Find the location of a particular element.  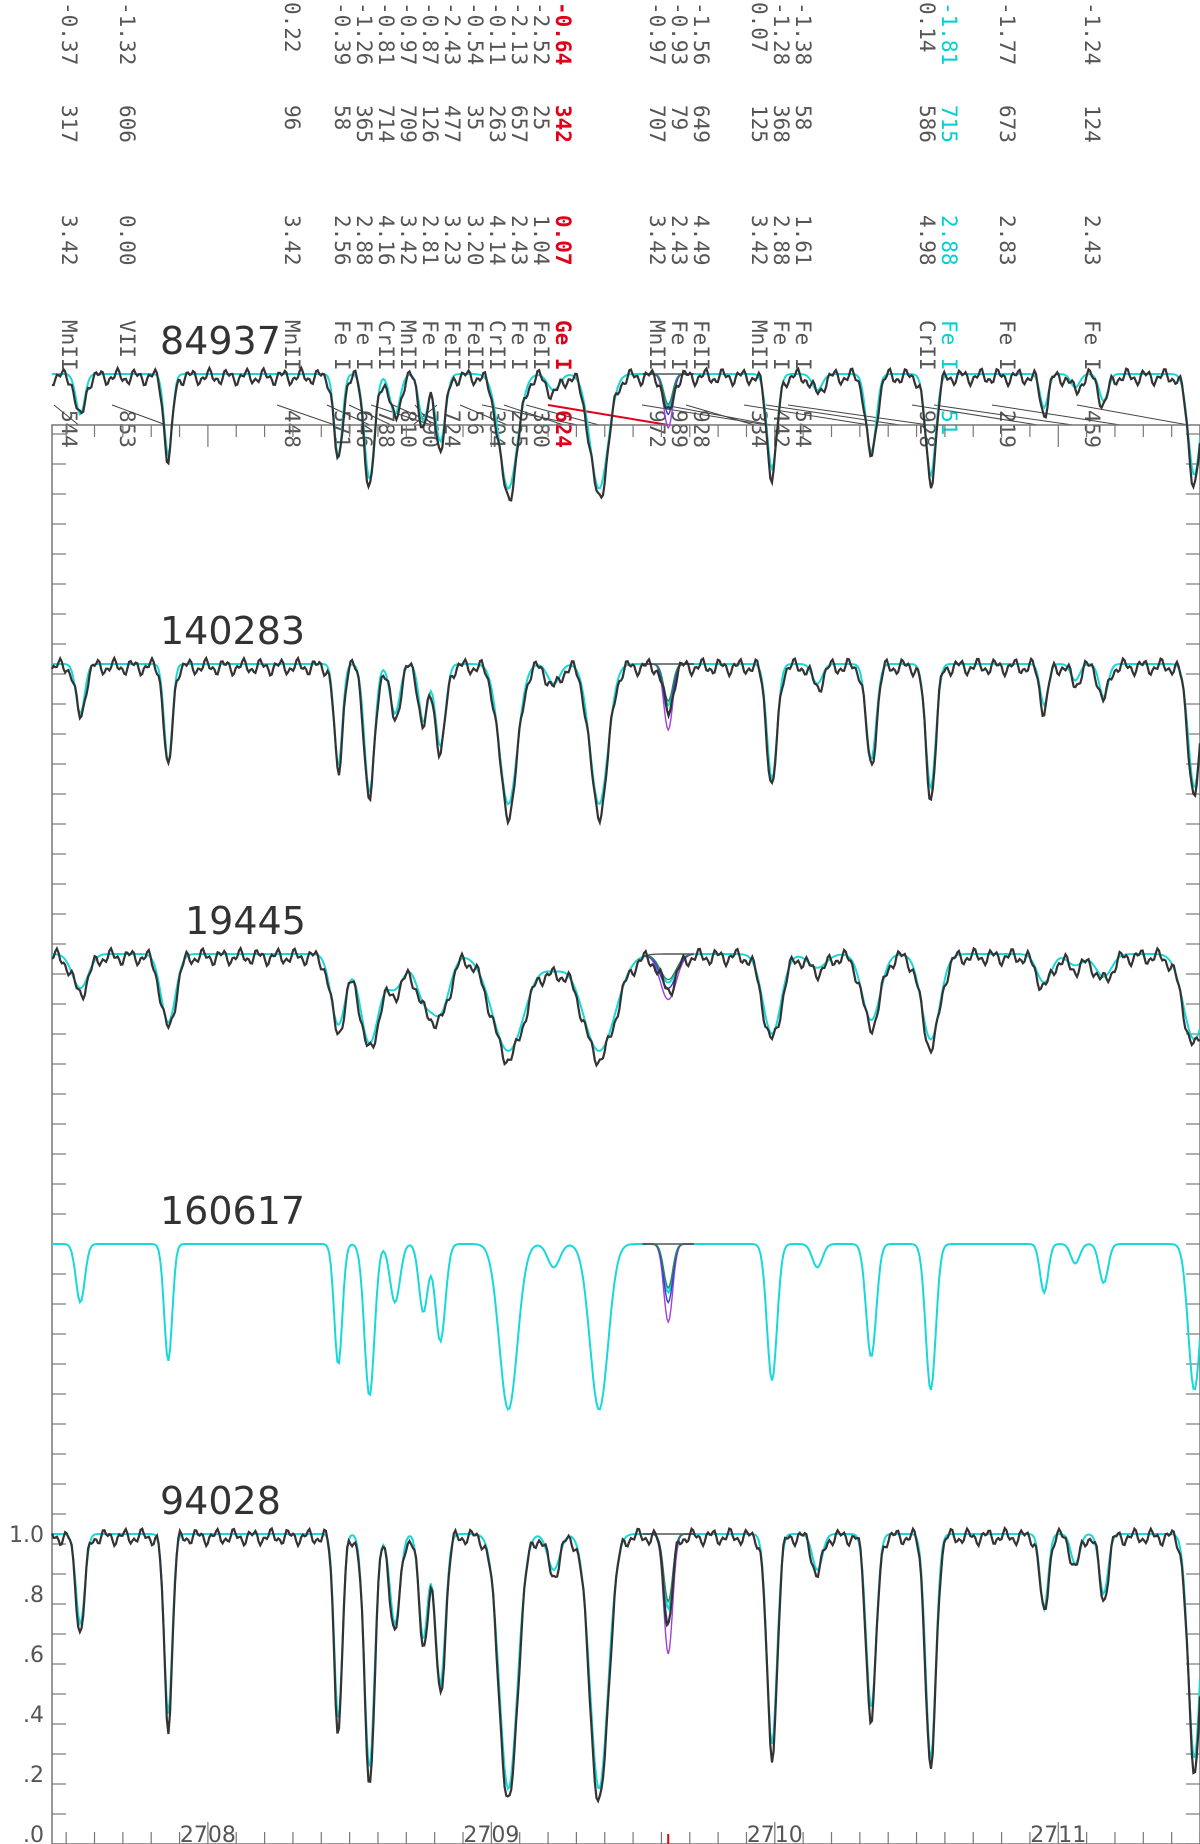

line-label-ep: 0.00 is located at coordinates (127, 240).